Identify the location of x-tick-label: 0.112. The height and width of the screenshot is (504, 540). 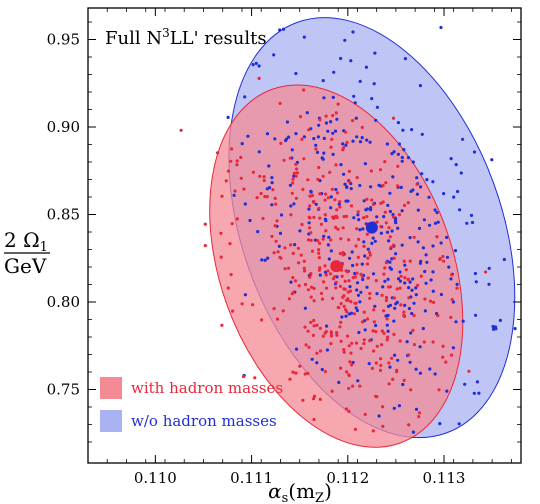
(347, 478).